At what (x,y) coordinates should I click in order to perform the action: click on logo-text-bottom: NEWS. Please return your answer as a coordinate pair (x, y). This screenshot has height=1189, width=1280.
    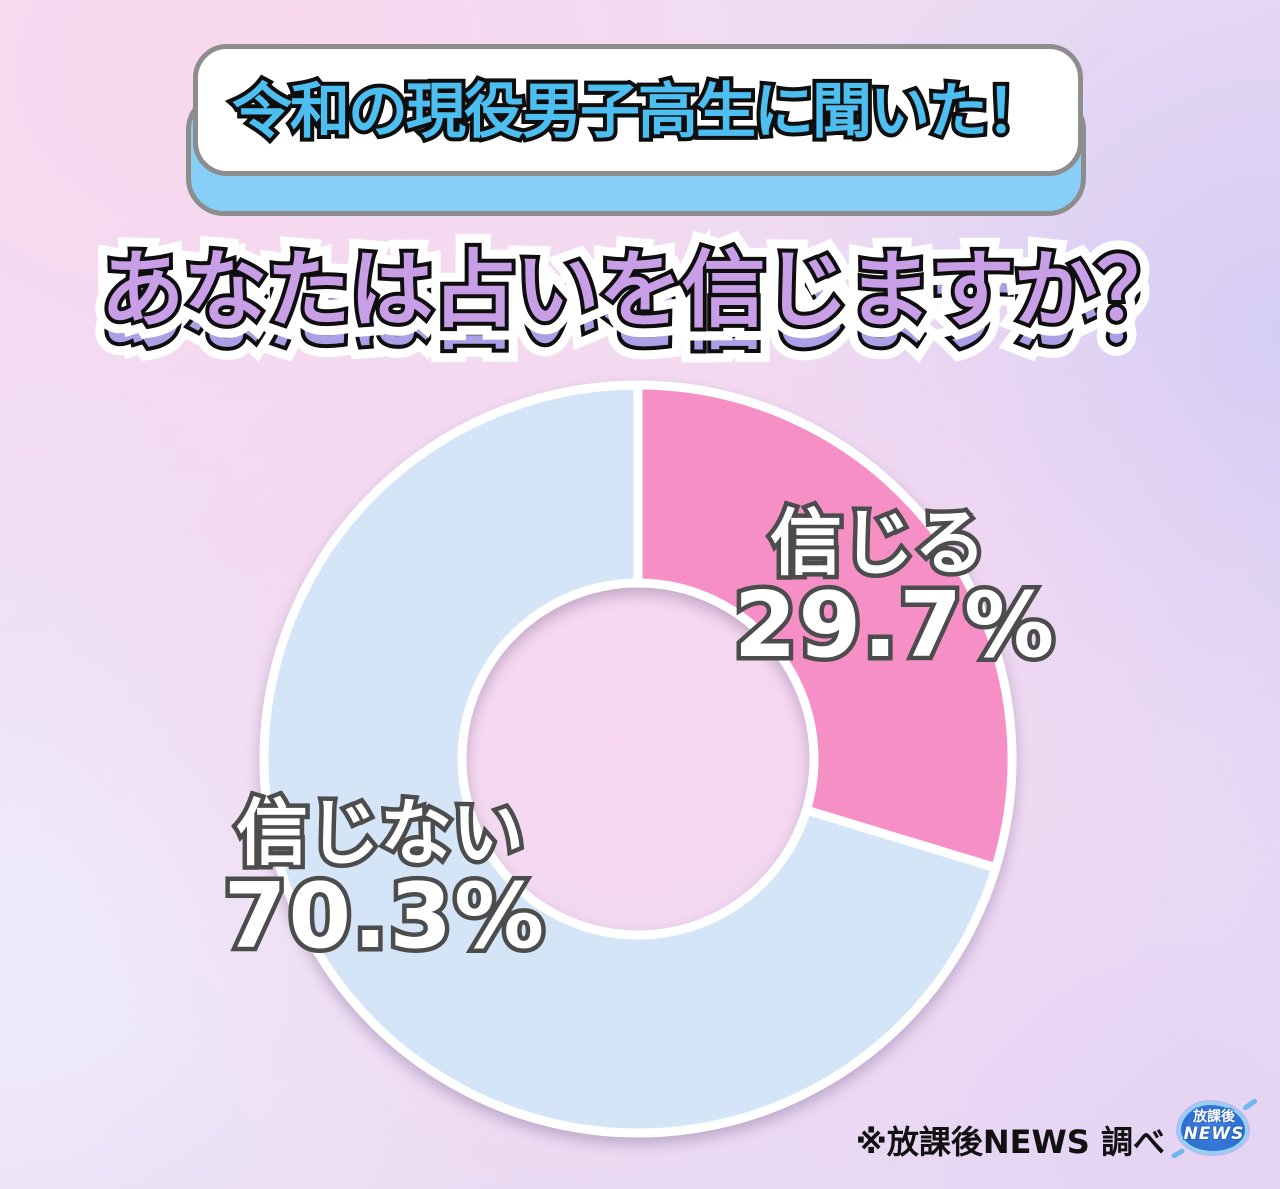
    Looking at the image, I should click on (1214, 1134).